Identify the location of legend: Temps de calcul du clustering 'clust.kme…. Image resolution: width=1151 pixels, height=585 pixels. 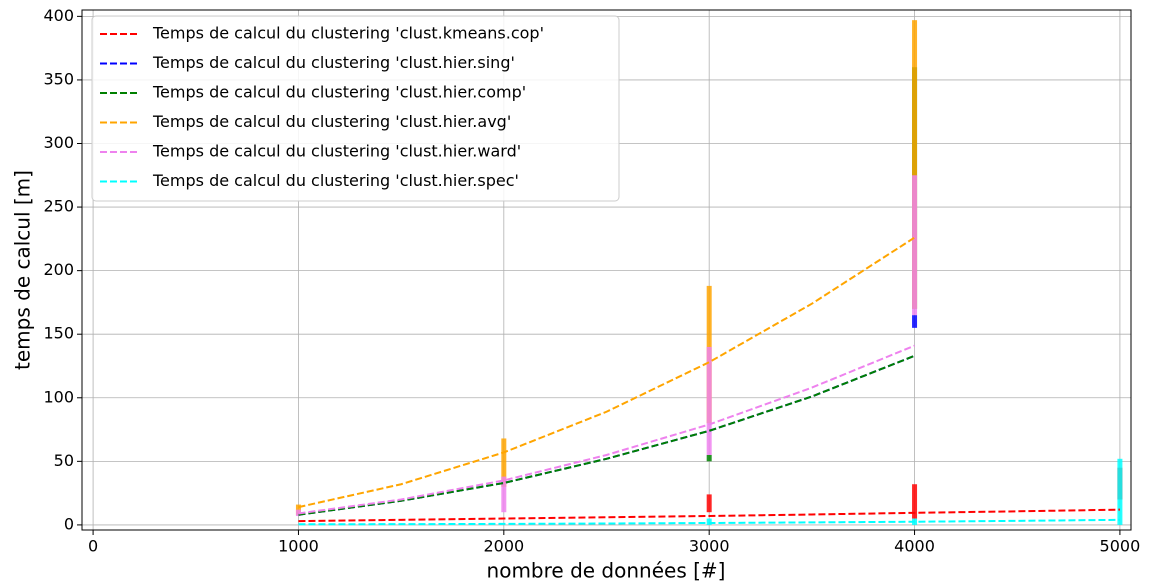
(355, 108).